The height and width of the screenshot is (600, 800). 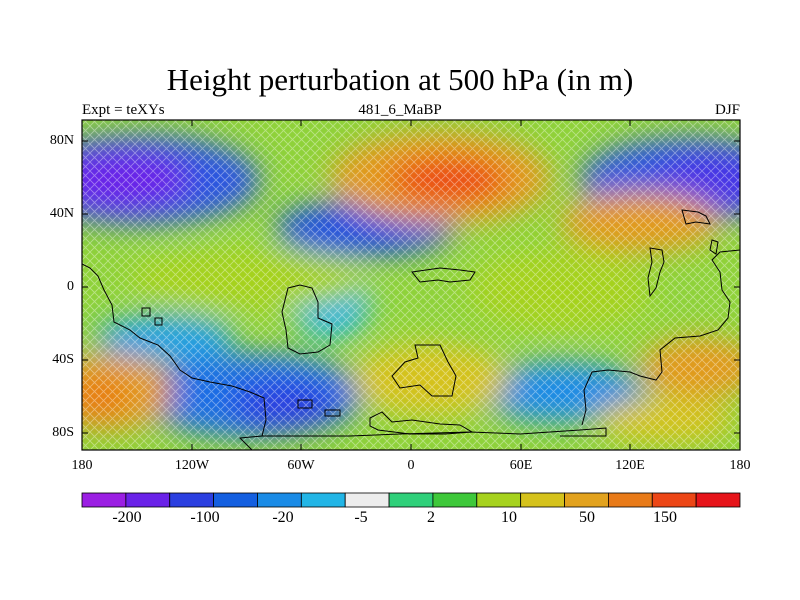 What do you see at coordinates (63, 432) in the screenshot?
I see `y-tick-label: 80S` at bounding box center [63, 432].